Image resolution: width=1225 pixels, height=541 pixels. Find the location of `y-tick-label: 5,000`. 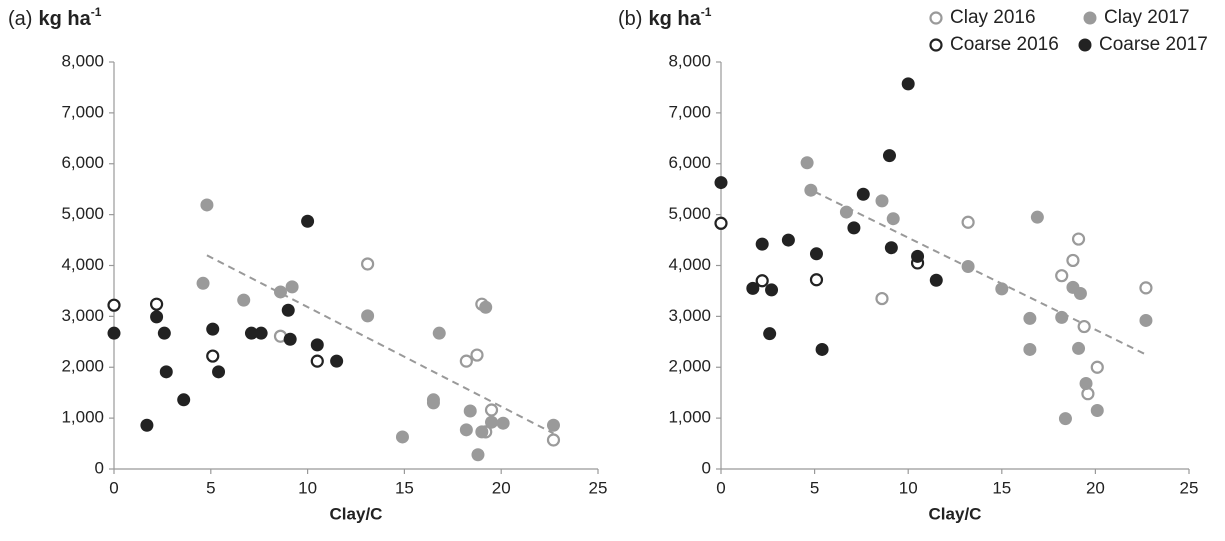

y-tick-label: 5,000 is located at coordinates (689, 213).